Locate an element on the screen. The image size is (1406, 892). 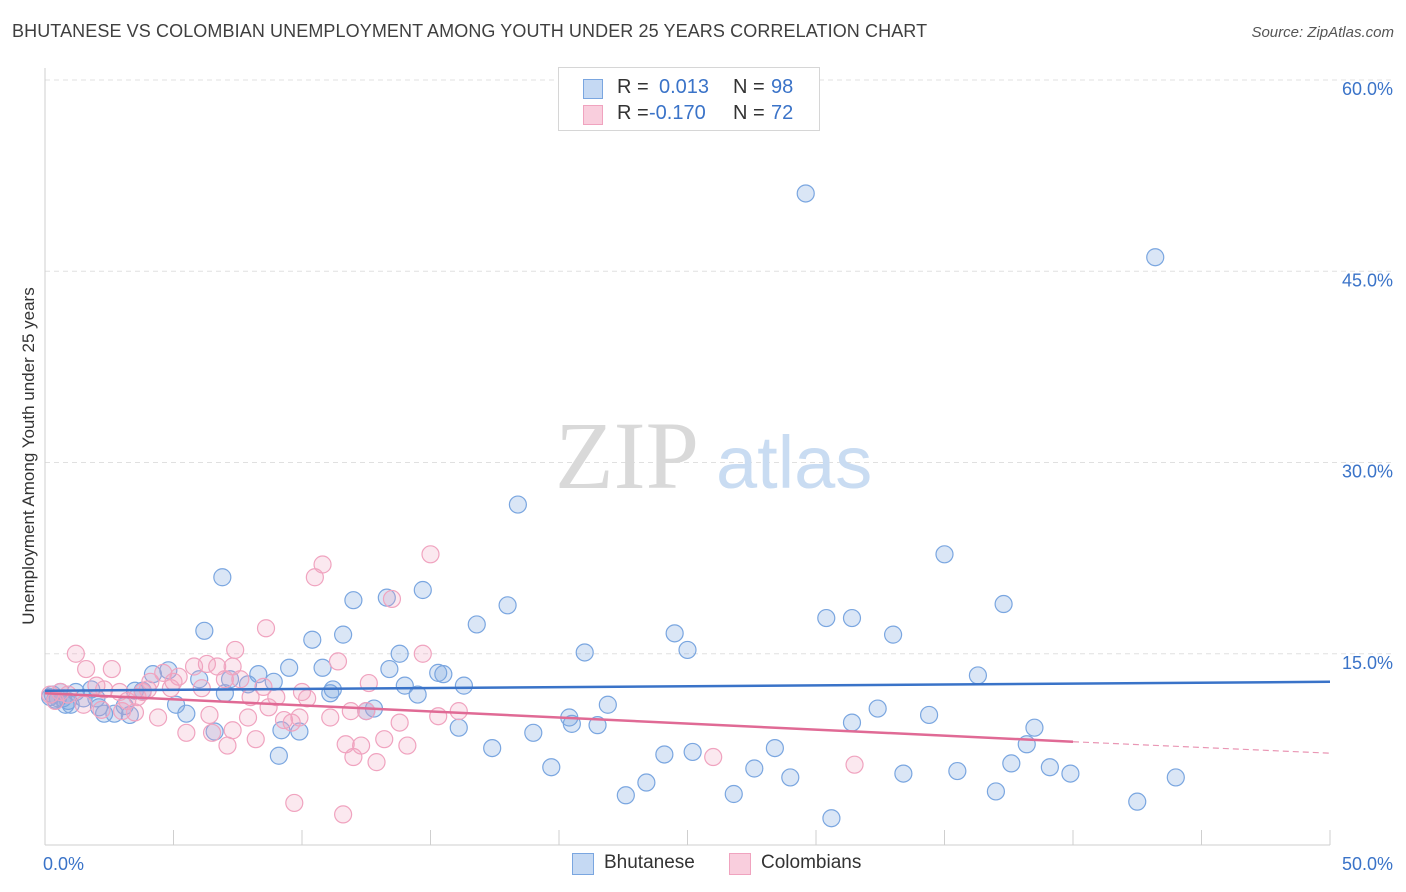
legend-n-label: N = is located at coordinates (749, 113).